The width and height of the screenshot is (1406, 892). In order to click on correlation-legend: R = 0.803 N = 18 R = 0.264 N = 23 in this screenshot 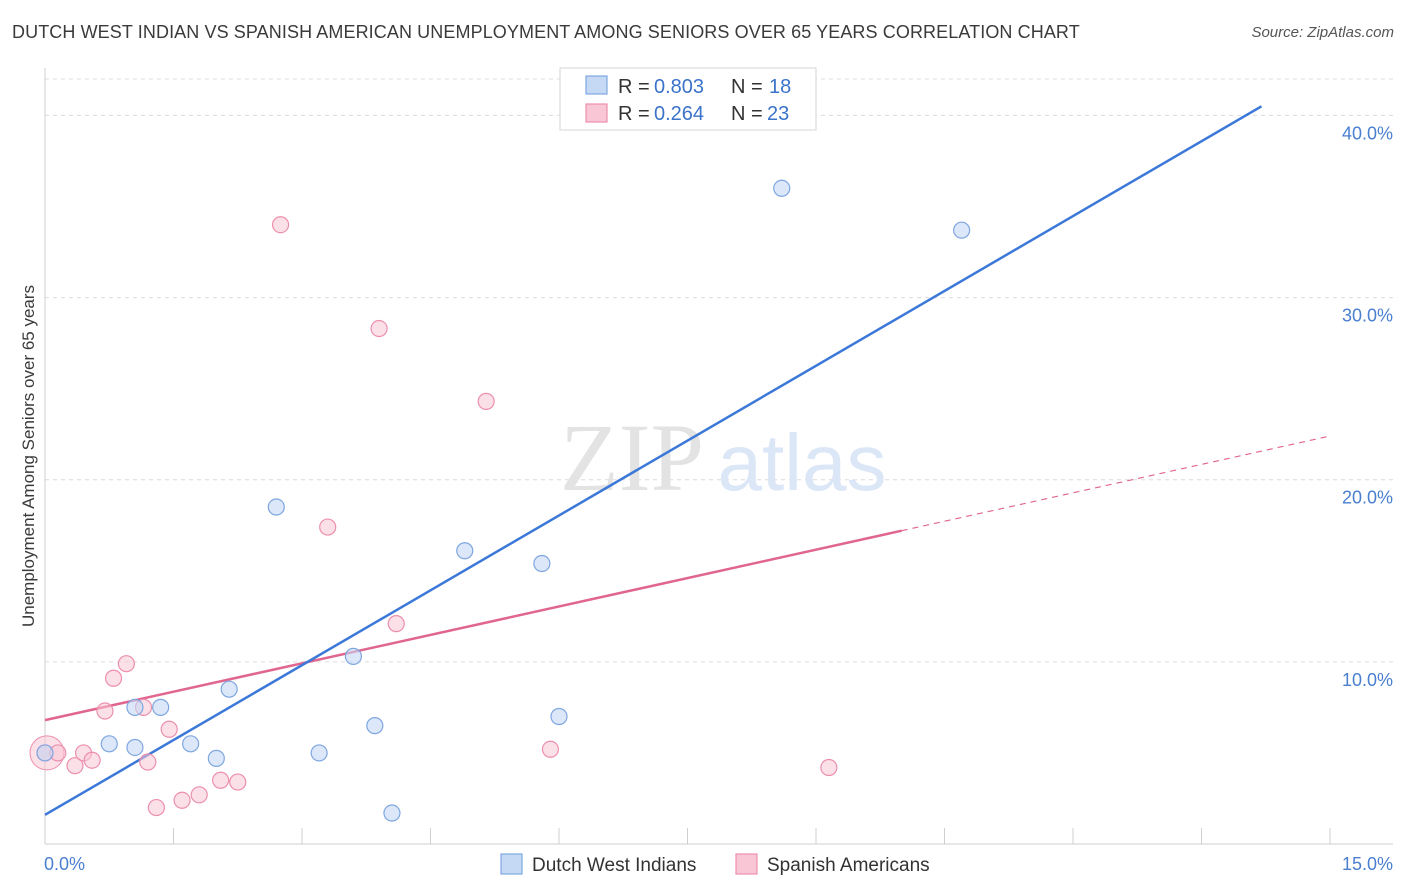, I will do `click(688, 99)`.